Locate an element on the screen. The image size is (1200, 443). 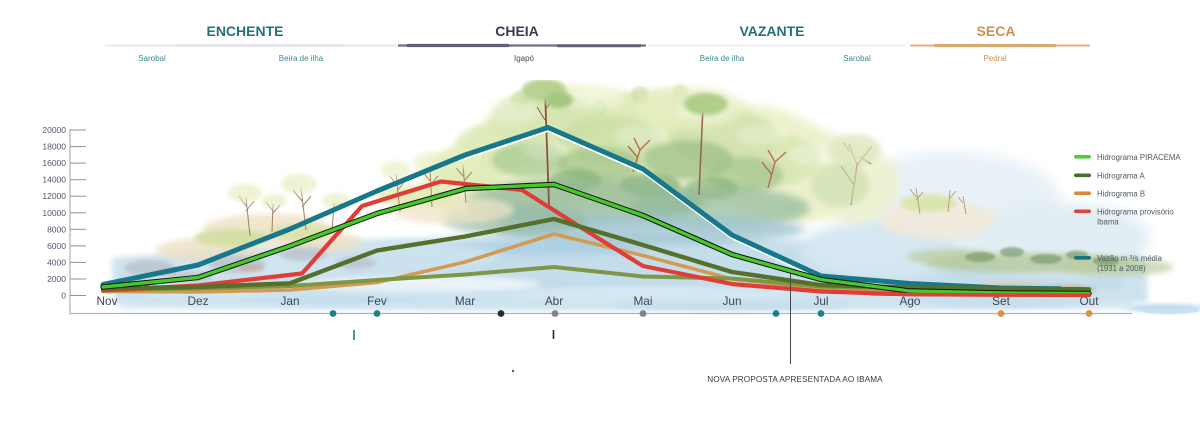
svg-text: 8000 is located at coordinates (56, 229).